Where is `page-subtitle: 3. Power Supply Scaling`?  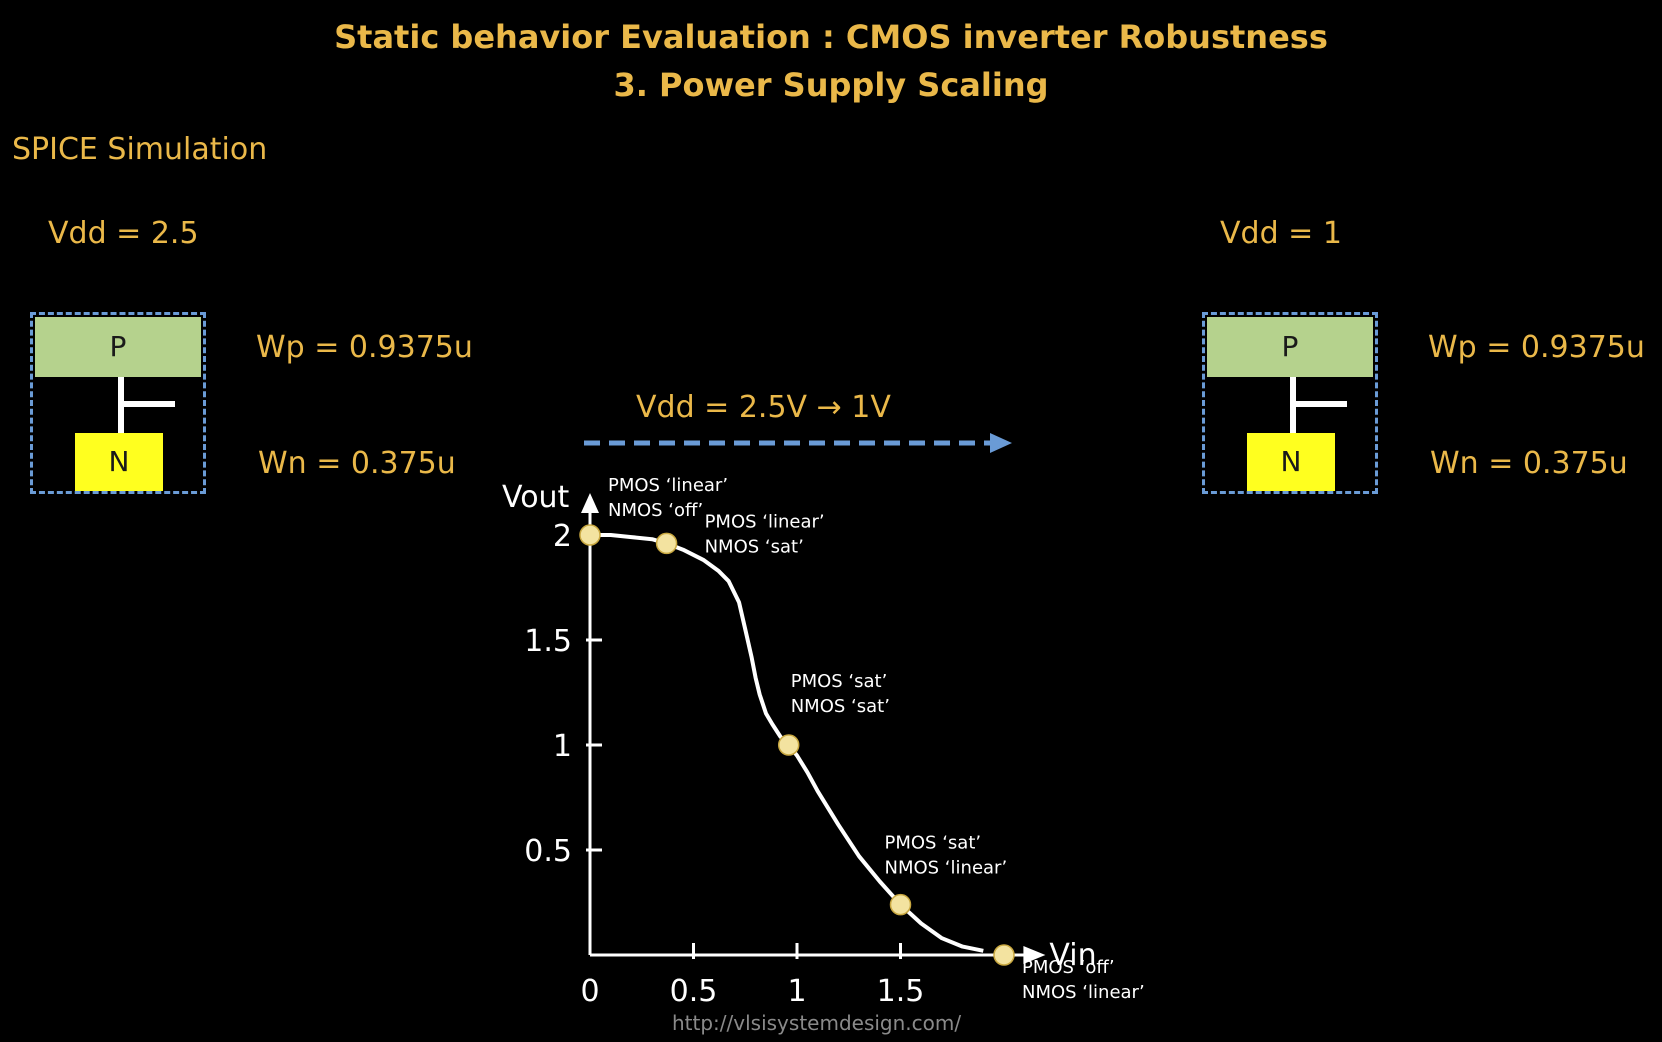 page-subtitle: 3. Power Supply Scaling is located at coordinates (831, 85).